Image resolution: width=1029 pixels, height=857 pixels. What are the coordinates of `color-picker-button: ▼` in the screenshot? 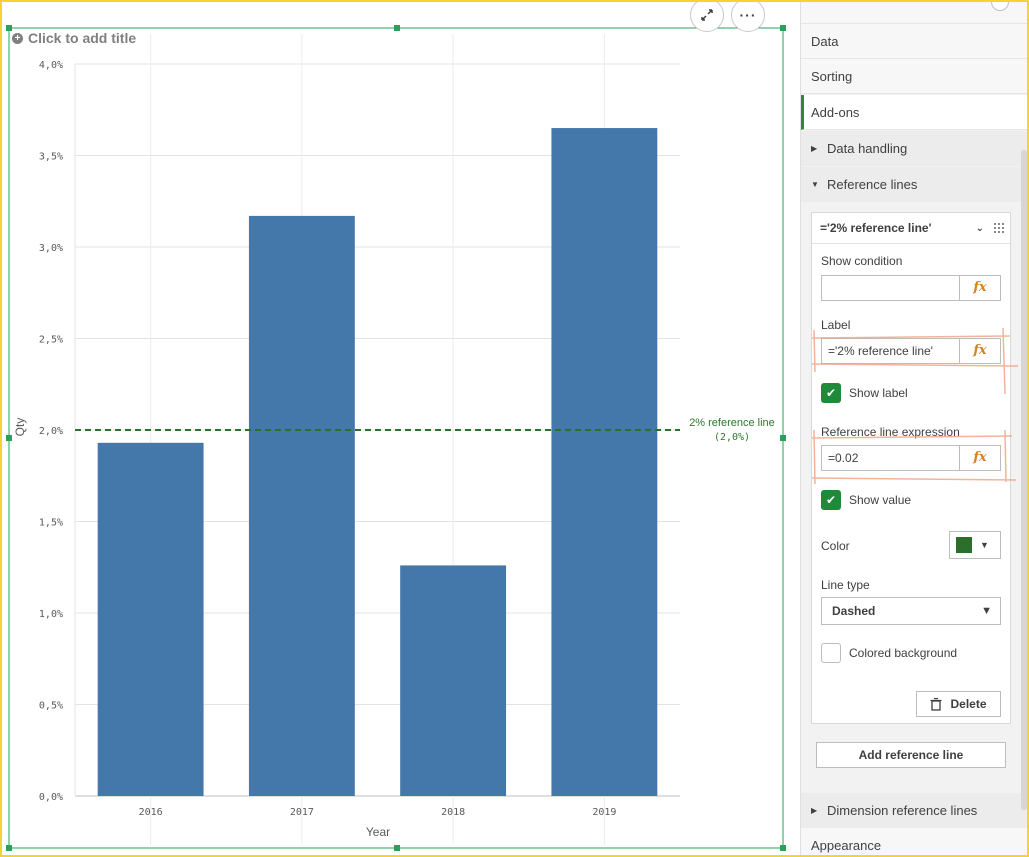 It's located at (975, 545).